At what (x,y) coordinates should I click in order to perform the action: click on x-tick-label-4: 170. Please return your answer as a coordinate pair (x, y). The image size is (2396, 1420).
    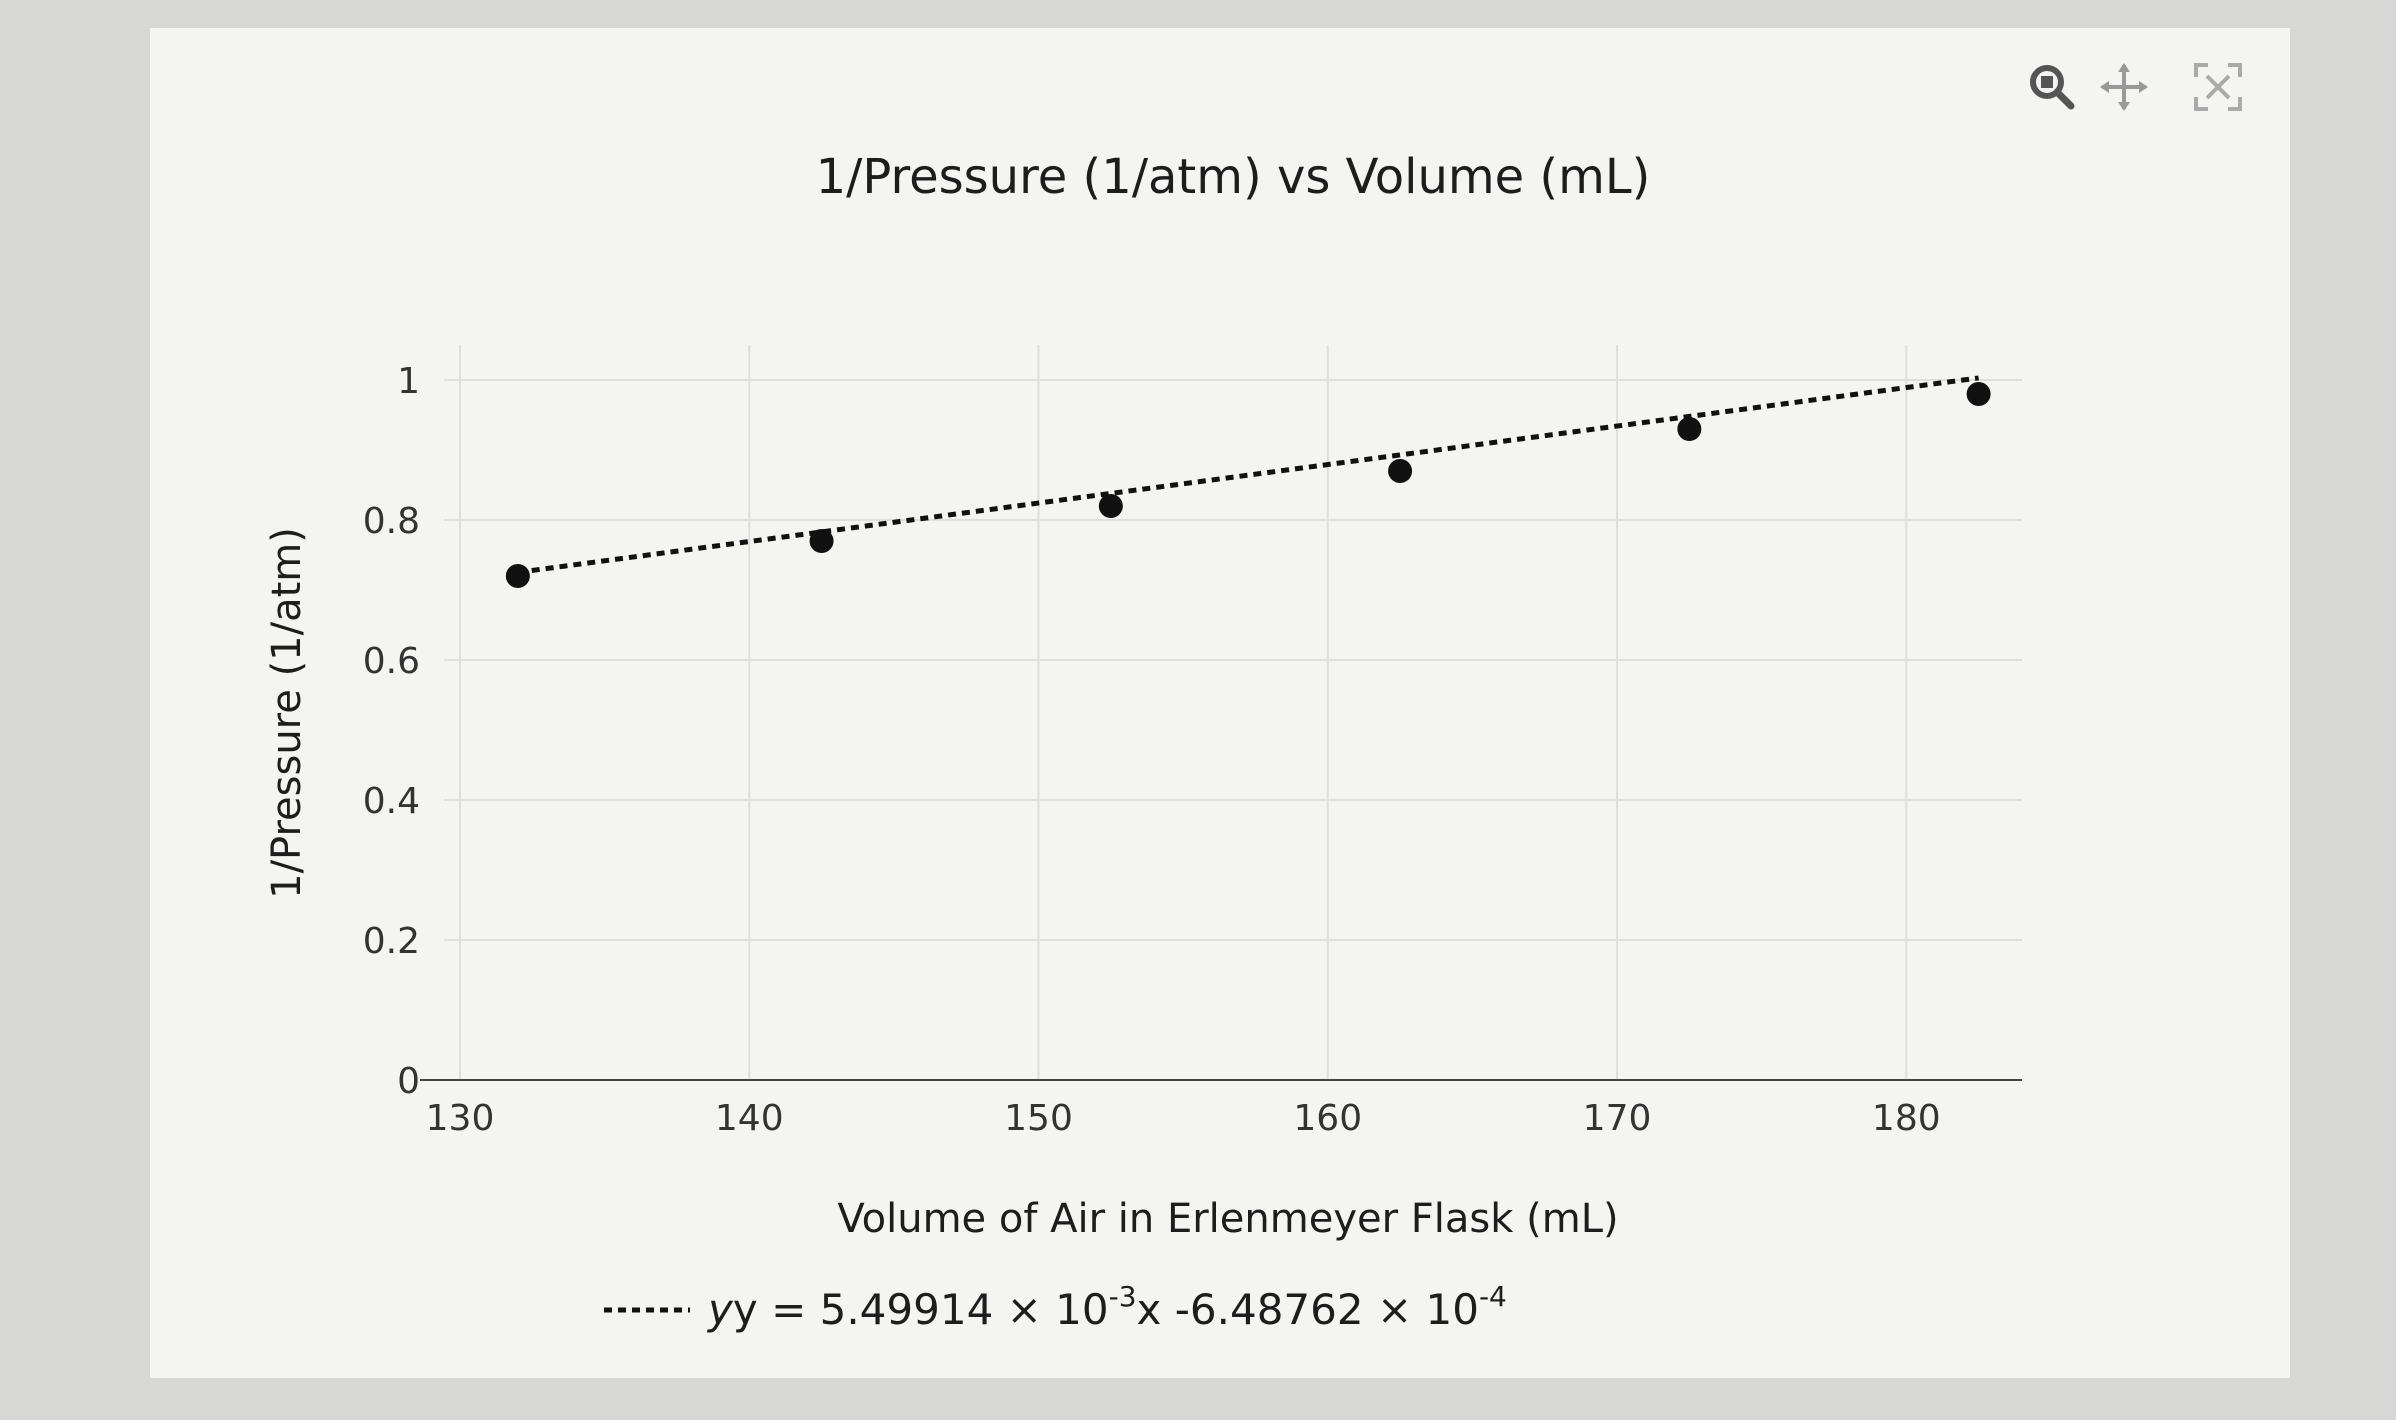
    Looking at the image, I should click on (1617, 1118).